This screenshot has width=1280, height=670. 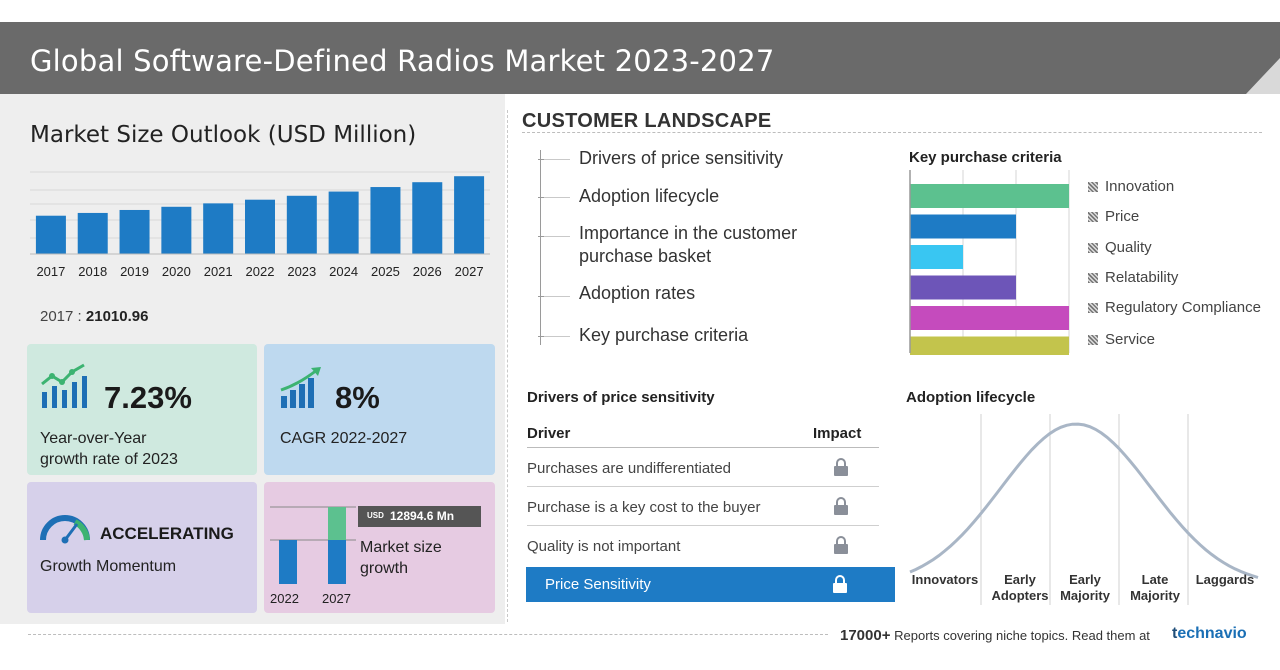 What do you see at coordinates (50, 234) in the screenshot?
I see `bar-2017` at bounding box center [50, 234].